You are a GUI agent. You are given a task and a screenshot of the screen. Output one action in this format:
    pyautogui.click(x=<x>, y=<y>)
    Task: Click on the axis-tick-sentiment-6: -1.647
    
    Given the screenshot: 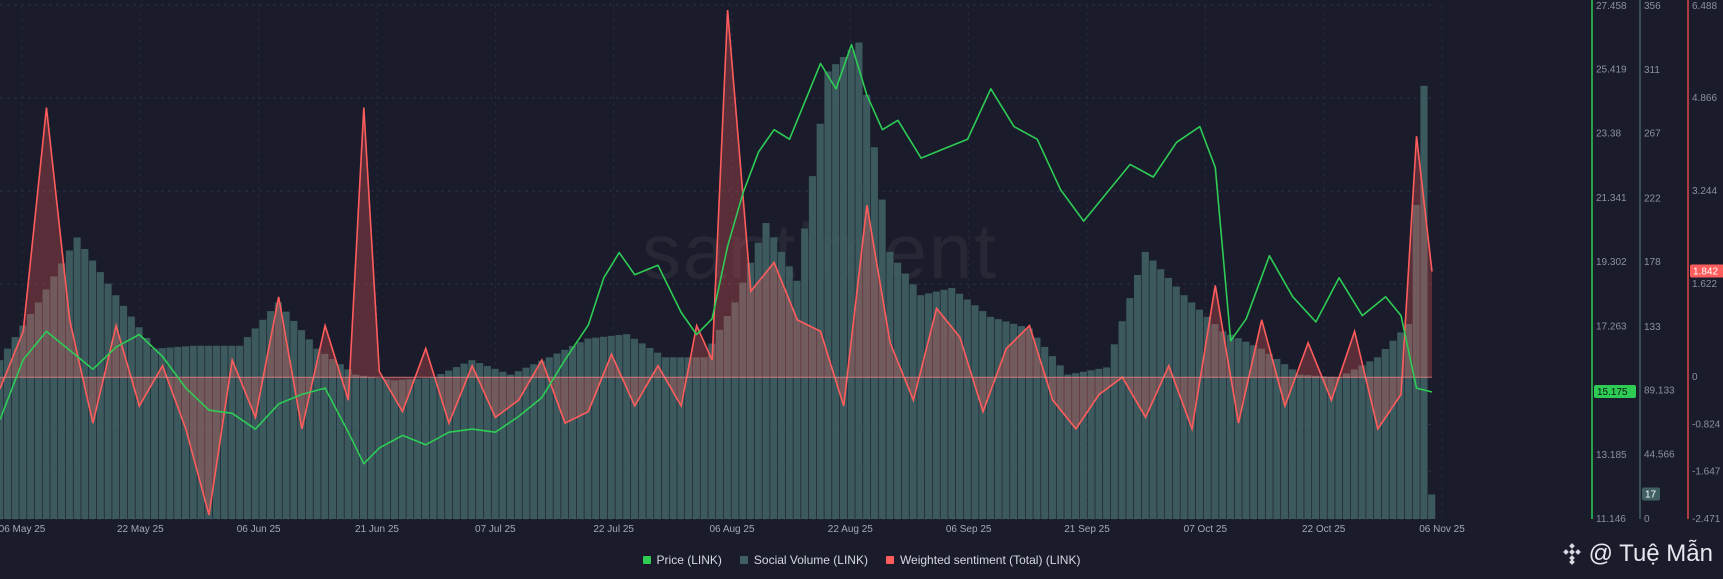 What is the action you would take?
    pyautogui.click(x=1706, y=472)
    